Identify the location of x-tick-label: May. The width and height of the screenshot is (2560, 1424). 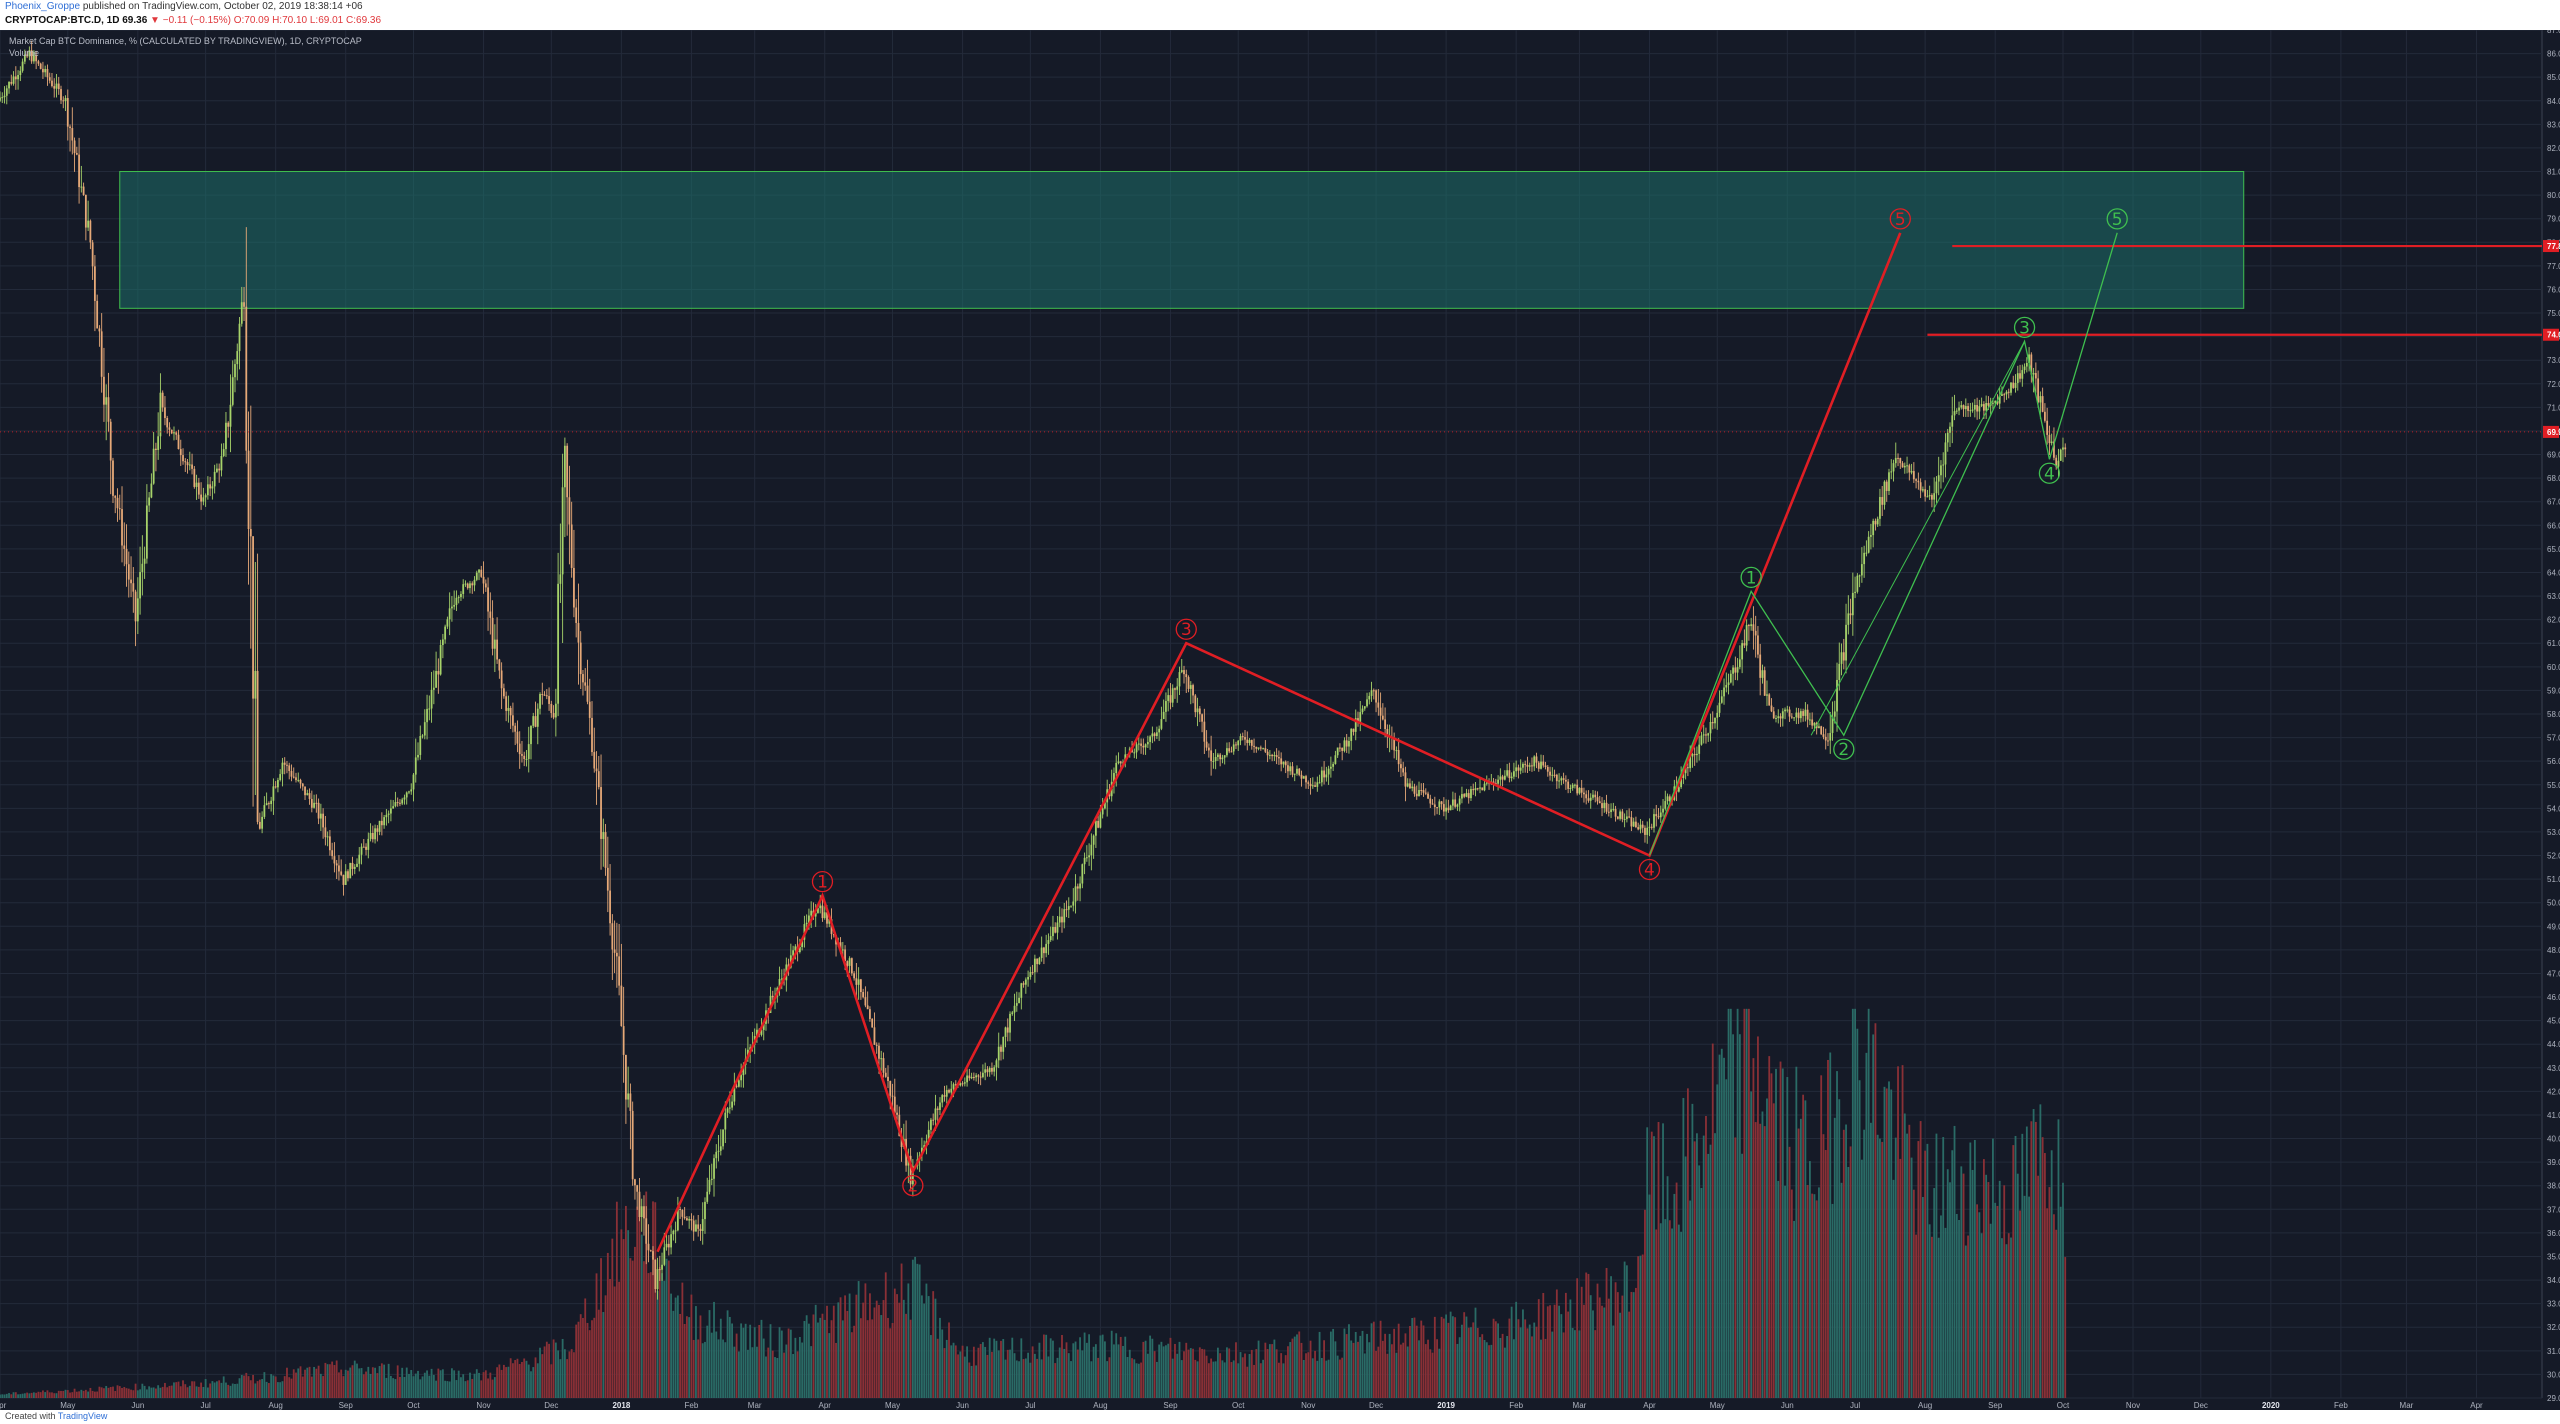
(67, 1405).